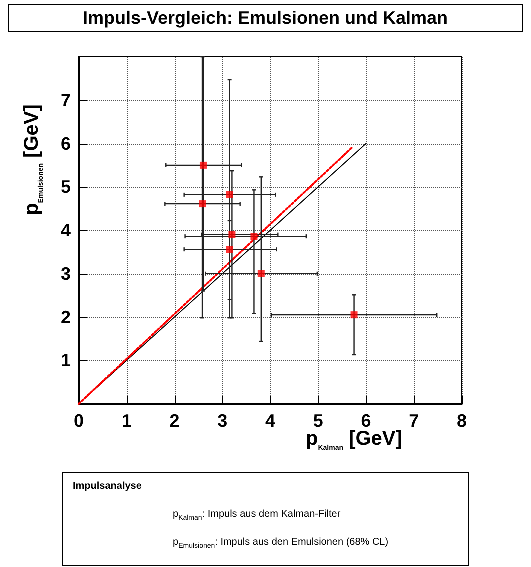  Describe the element at coordinates (318, 421) in the screenshot. I see `x-tick-label: 5` at that location.